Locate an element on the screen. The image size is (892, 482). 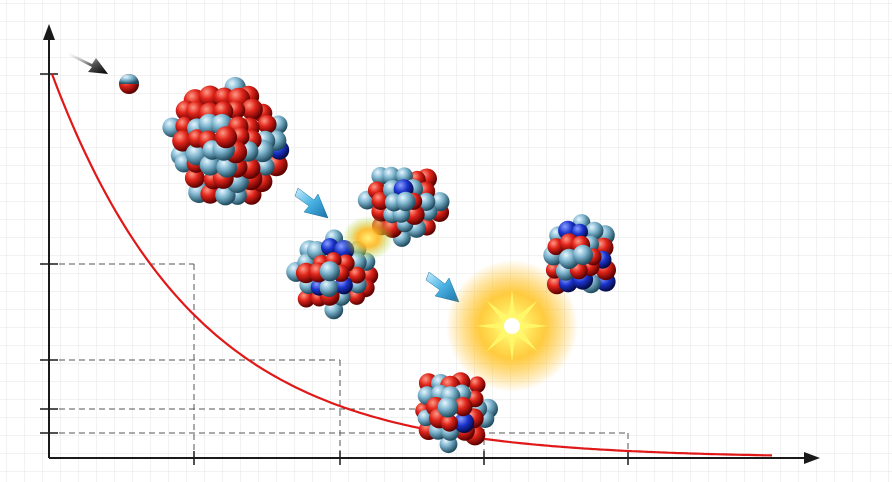
stable-nucleus is located at coordinates (456, 413).